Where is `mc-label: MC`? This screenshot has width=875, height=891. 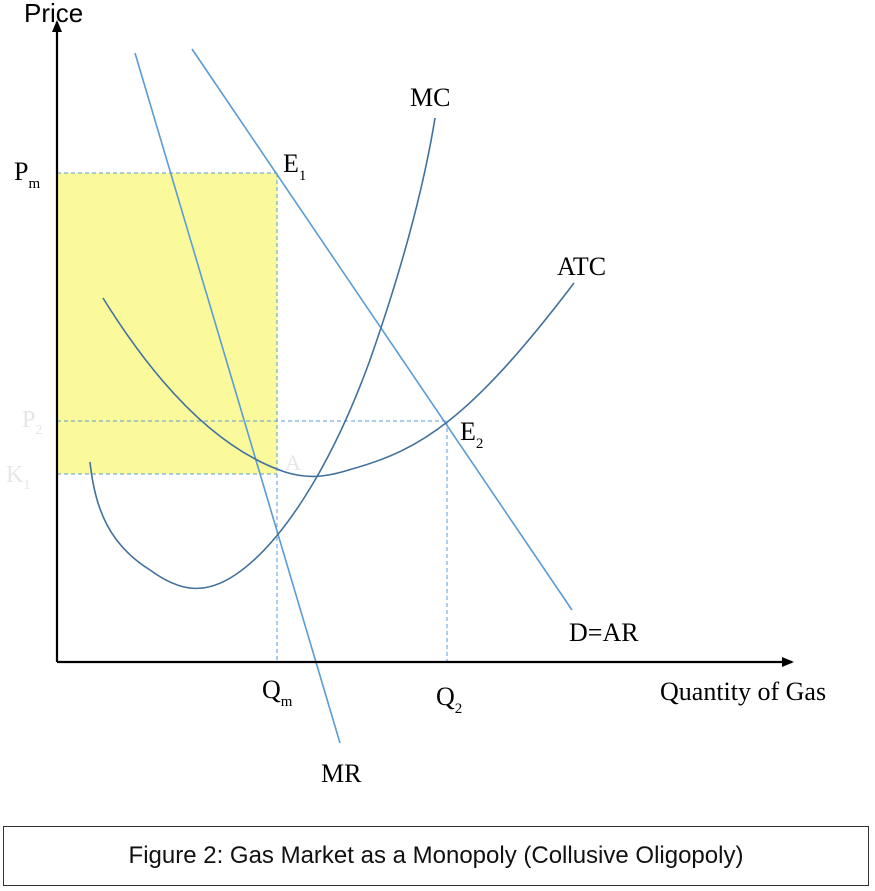 mc-label: MC is located at coordinates (430, 97).